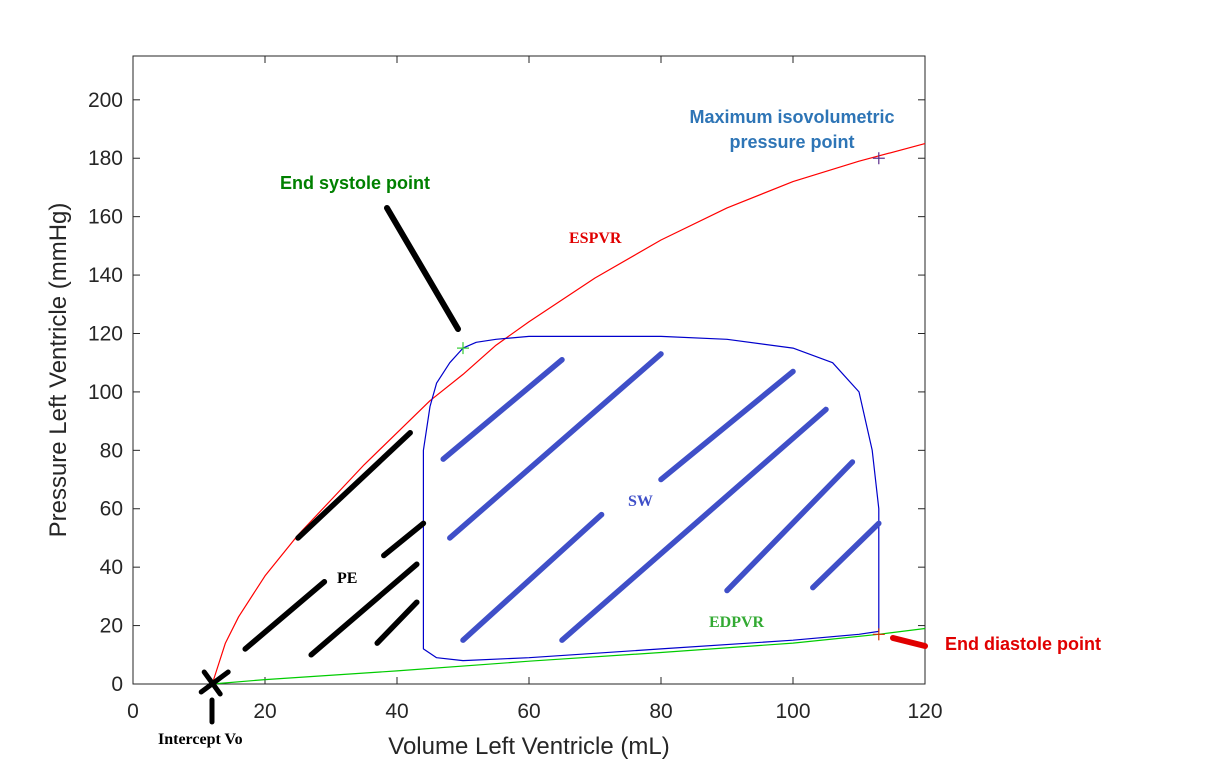  I want to click on pe-label: PE, so click(347, 578).